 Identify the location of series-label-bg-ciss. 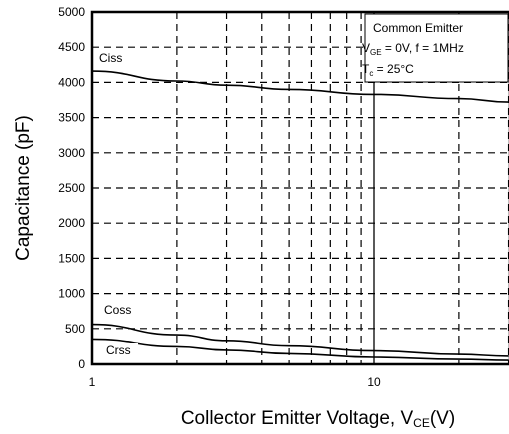
(114, 58).